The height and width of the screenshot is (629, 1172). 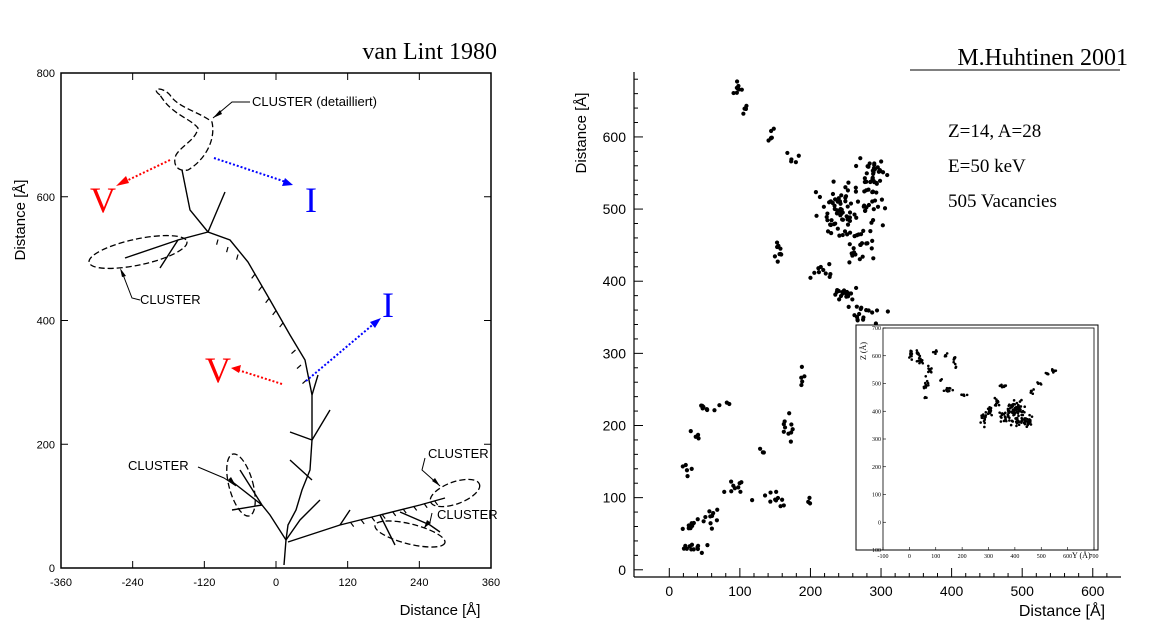 What do you see at coordinates (458, 453) in the screenshot?
I see `label-cluster-3: CLUSTER` at bounding box center [458, 453].